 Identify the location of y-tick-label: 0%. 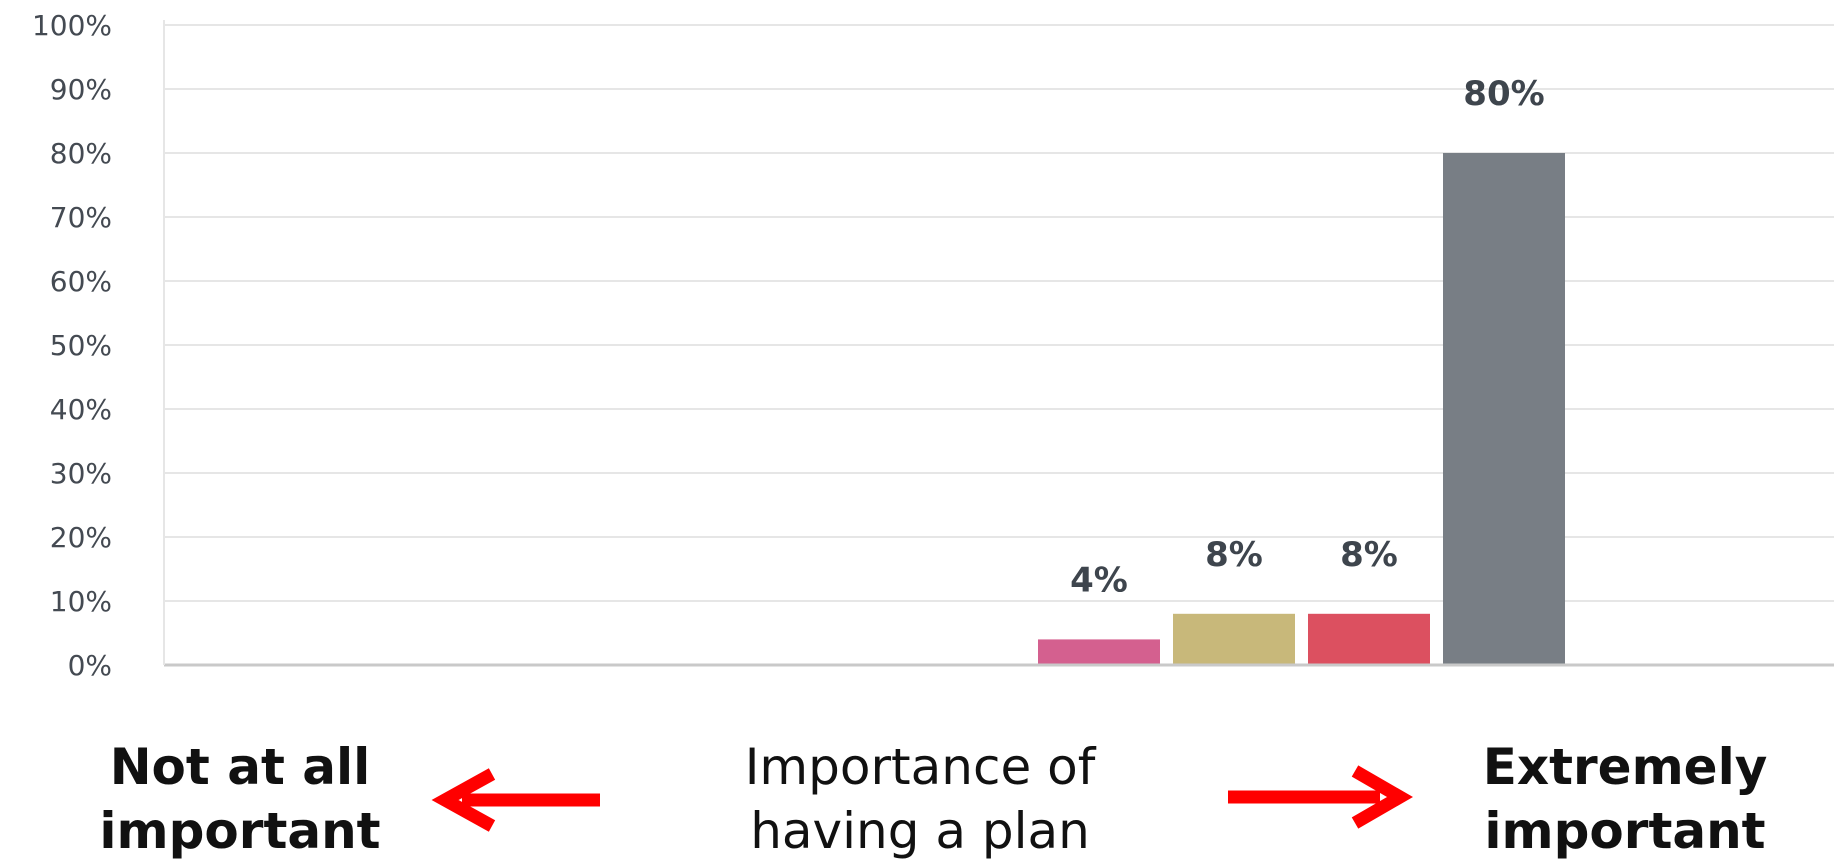
(90, 665).